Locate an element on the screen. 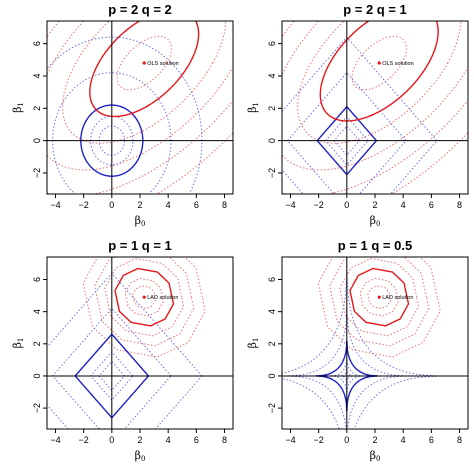  panel-title: p = 1 q = 1 is located at coordinates (140, 245).